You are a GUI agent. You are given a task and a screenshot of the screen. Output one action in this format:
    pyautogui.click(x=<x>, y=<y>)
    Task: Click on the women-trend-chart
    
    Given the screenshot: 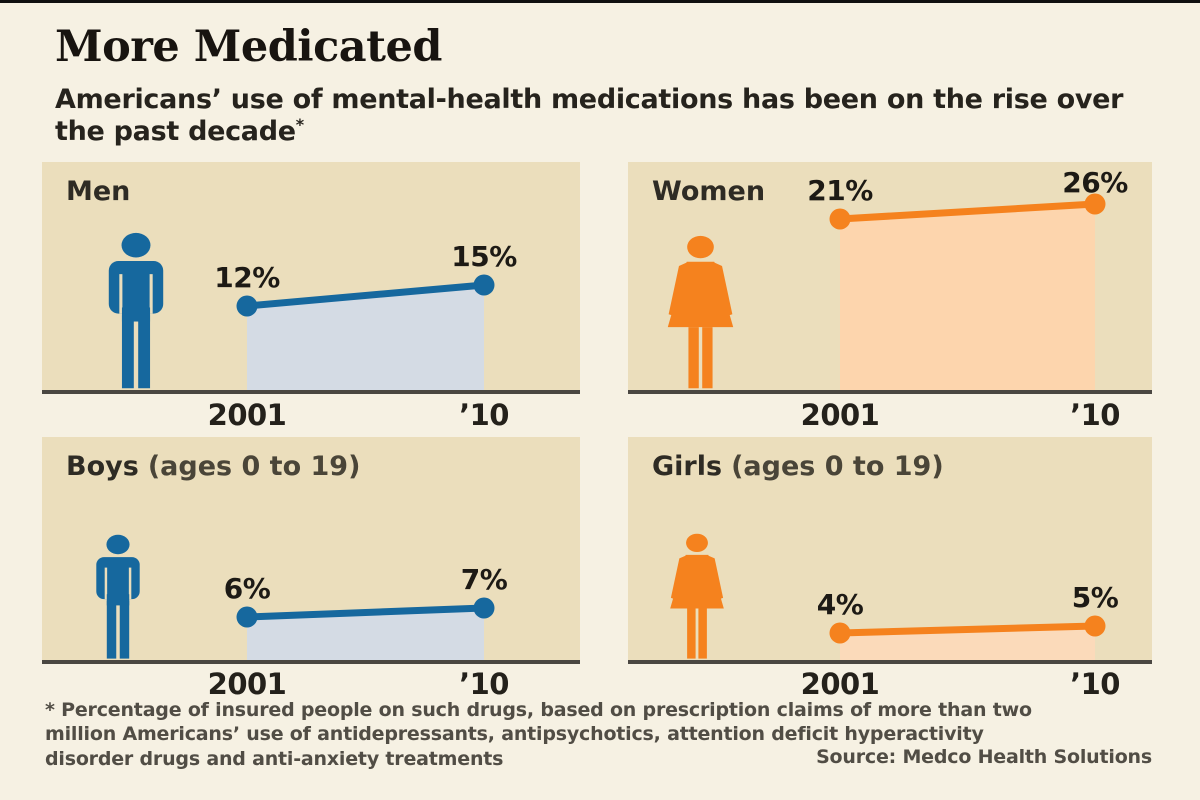 What is the action you would take?
    pyautogui.click(x=967, y=291)
    